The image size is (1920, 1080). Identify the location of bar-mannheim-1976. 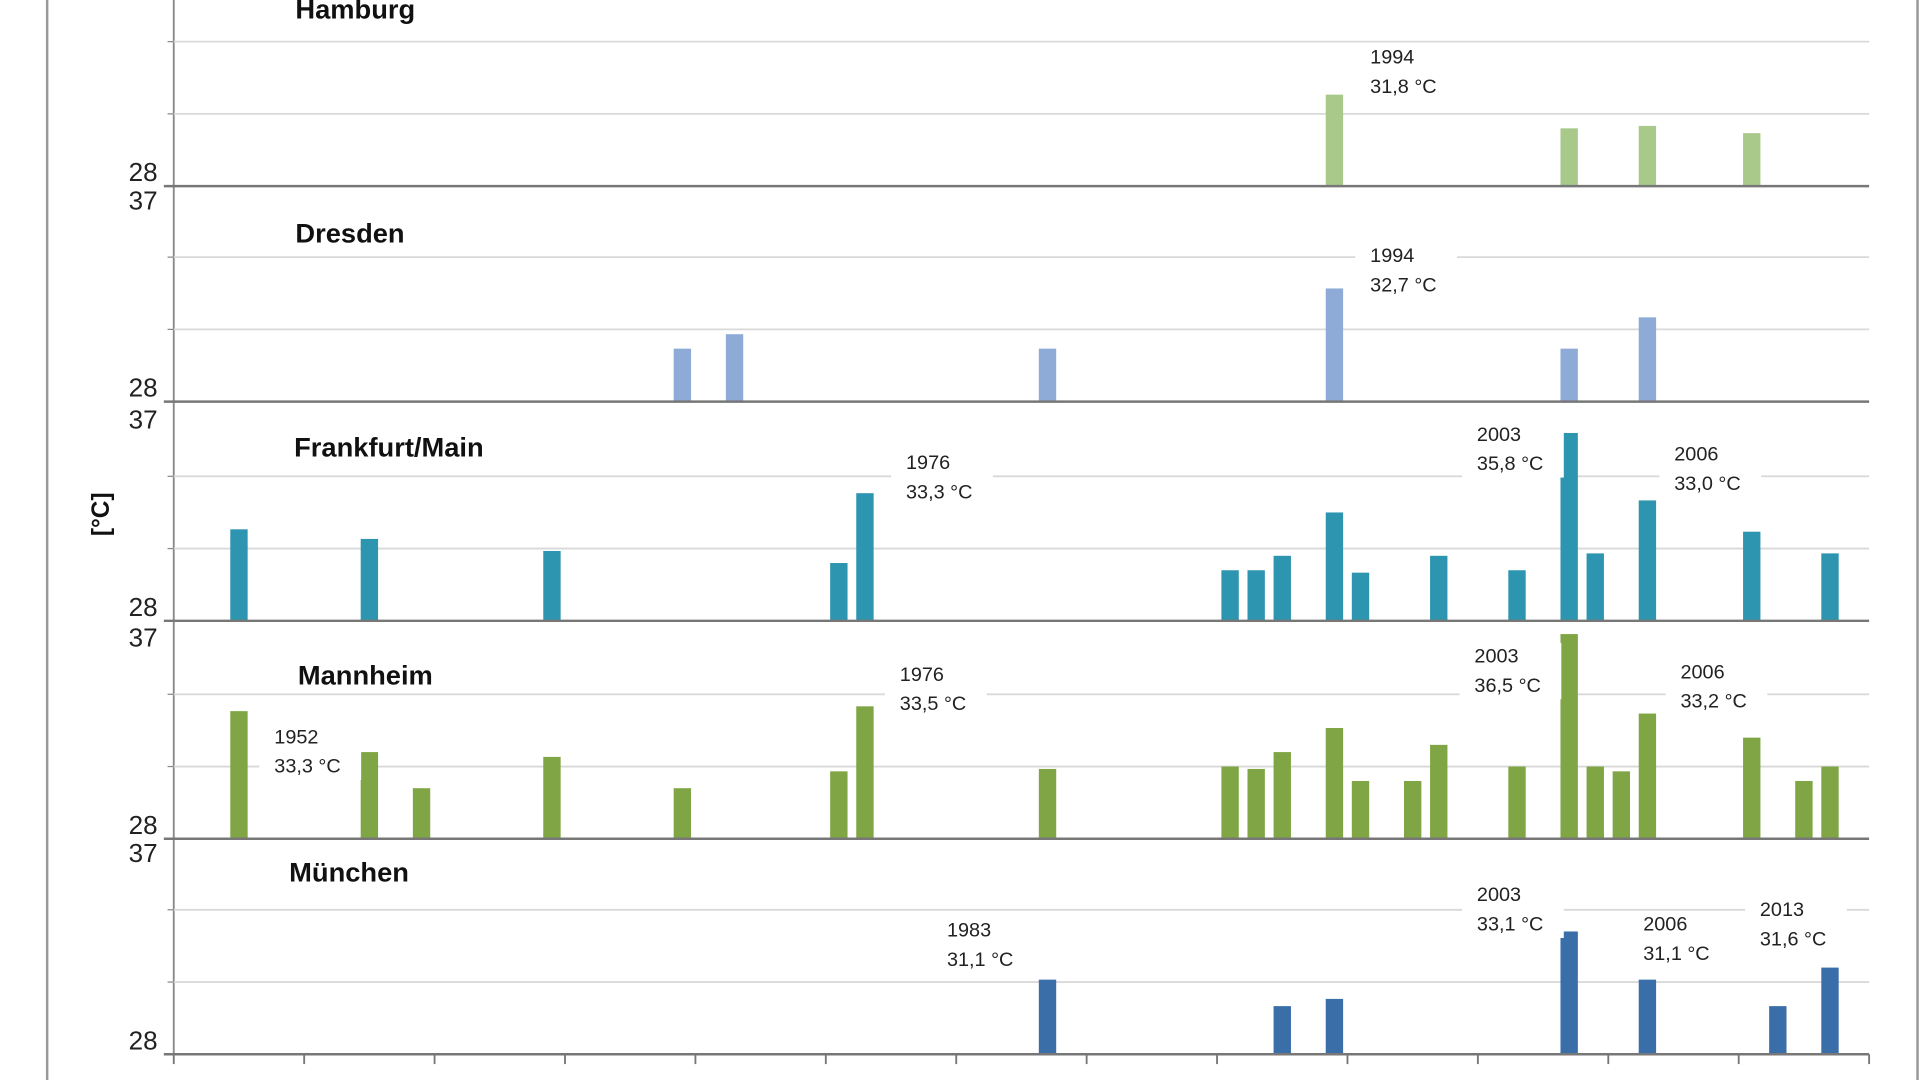
(865, 772).